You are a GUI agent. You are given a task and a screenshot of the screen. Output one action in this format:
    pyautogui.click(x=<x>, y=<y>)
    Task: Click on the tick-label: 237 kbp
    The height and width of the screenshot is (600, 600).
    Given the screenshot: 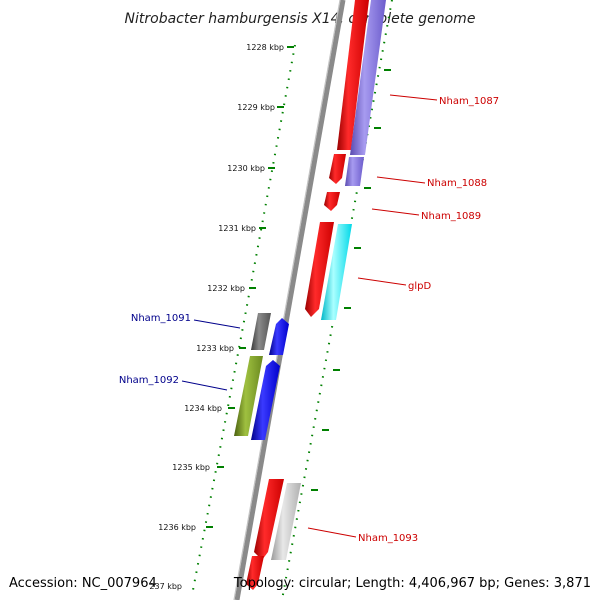 What is the action you would take?
    pyautogui.click(x=165, y=586)
    